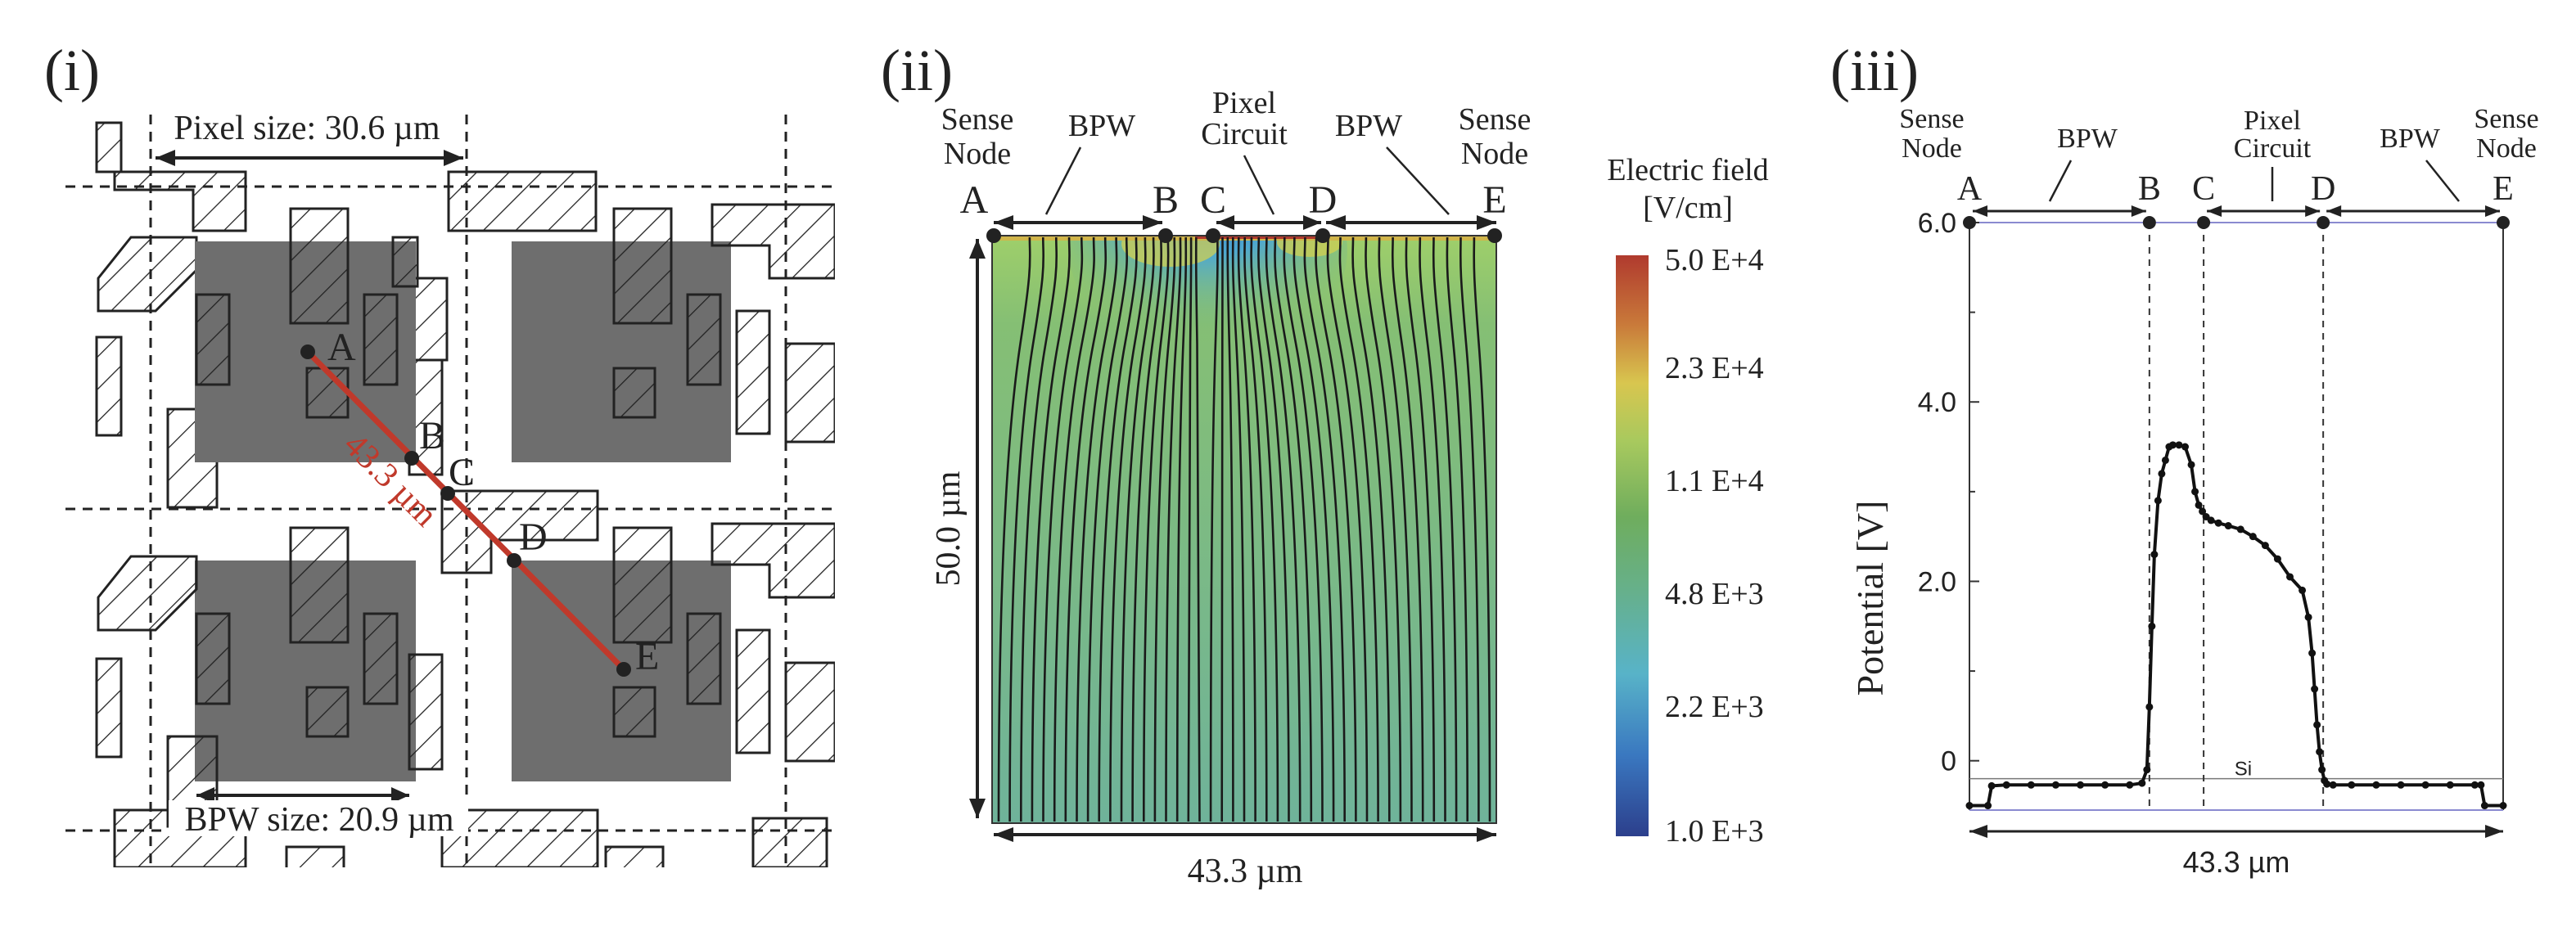  Describe the element at coordinates (2149, 189) in the screenshot. I see `marker-label-b: B` at that location.